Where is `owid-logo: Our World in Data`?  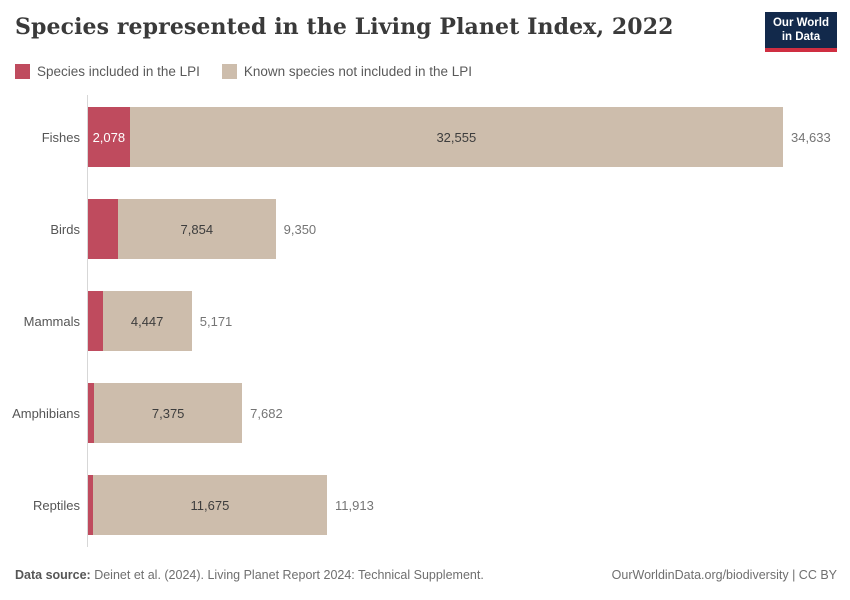
owid-logo: Our World in Data is located at coordinates (800, 32).